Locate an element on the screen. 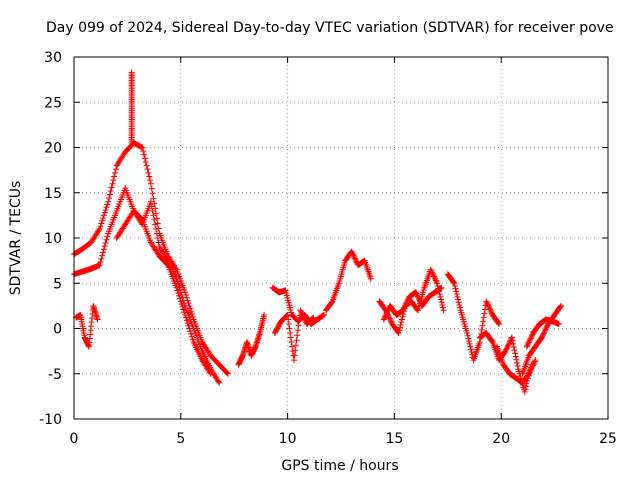  x-axis-label: GPS time / hours is located at coordinates (339, 466).